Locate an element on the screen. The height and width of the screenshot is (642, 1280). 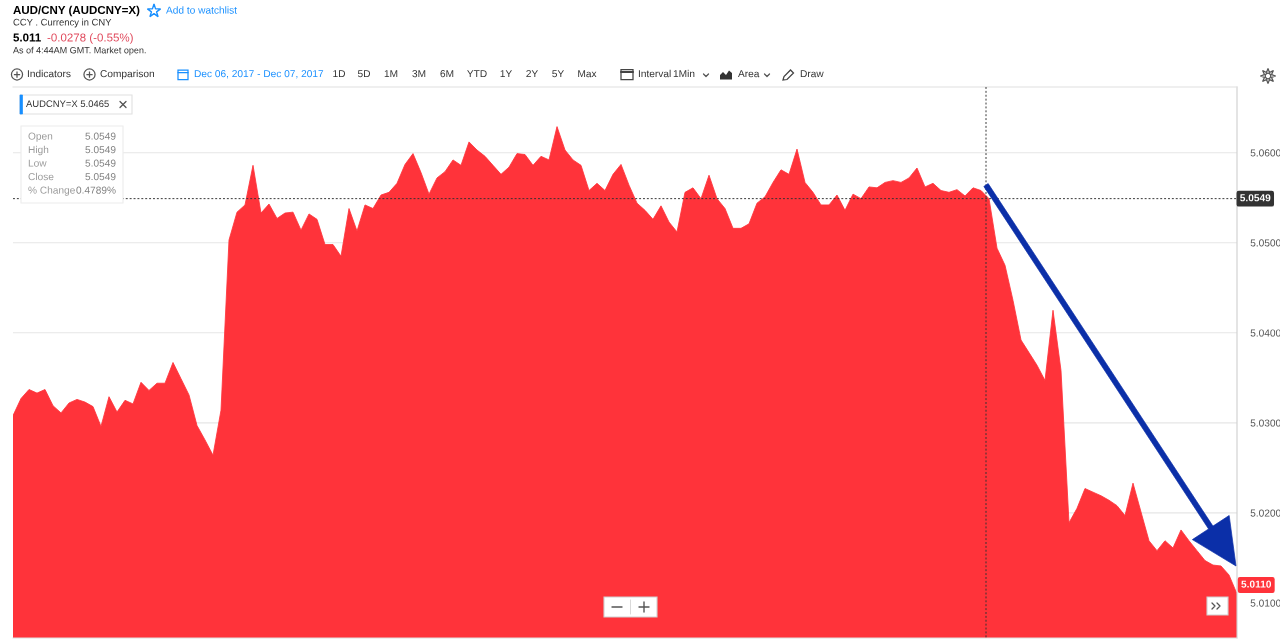
text: Interval is located at coordinates (654, 73).